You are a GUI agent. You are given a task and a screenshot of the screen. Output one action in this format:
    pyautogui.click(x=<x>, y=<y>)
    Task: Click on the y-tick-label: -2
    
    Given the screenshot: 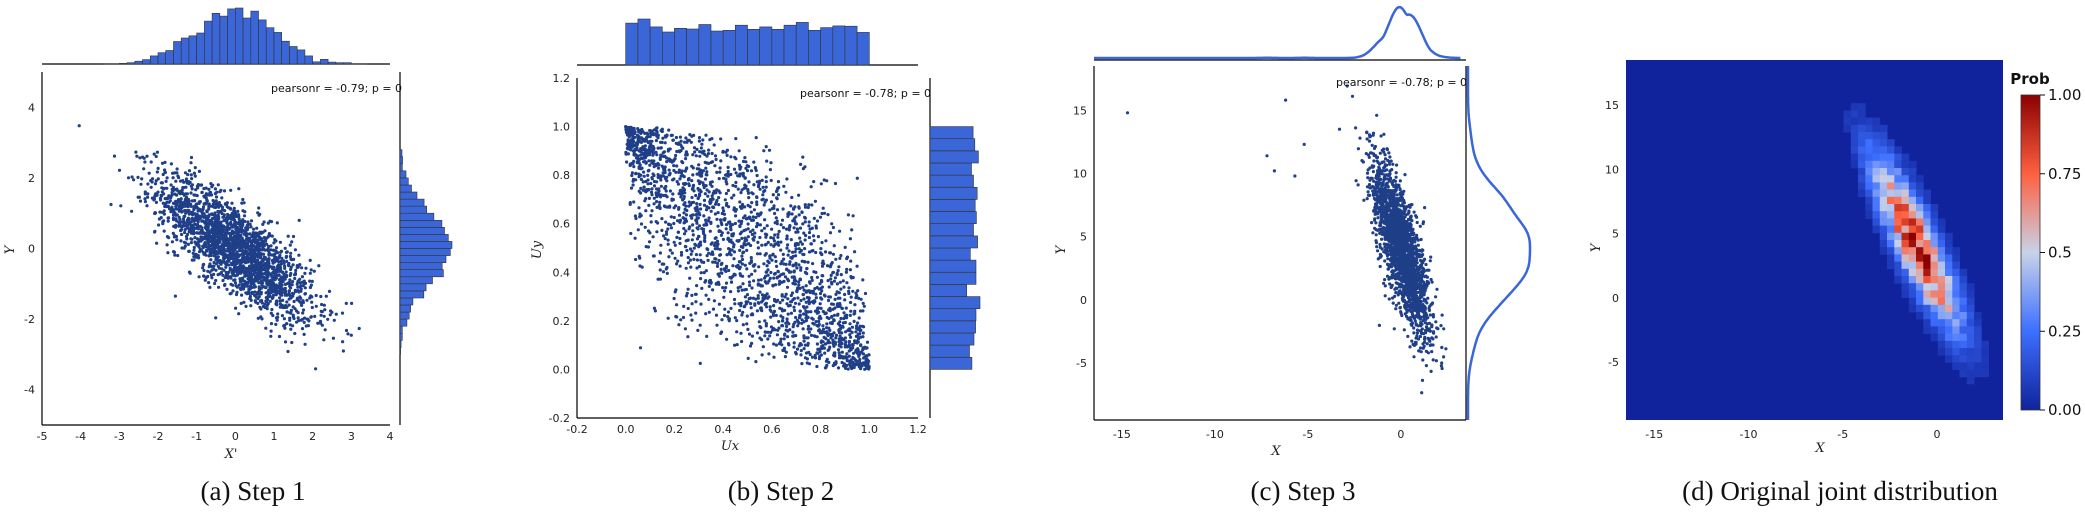 What is the action you would take?
    pyautogui.click(x=29, y=319)
    